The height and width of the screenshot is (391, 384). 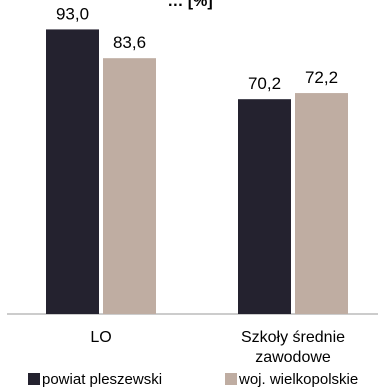 I want to click on value-label: 93,0, so click(x=72, y=13).